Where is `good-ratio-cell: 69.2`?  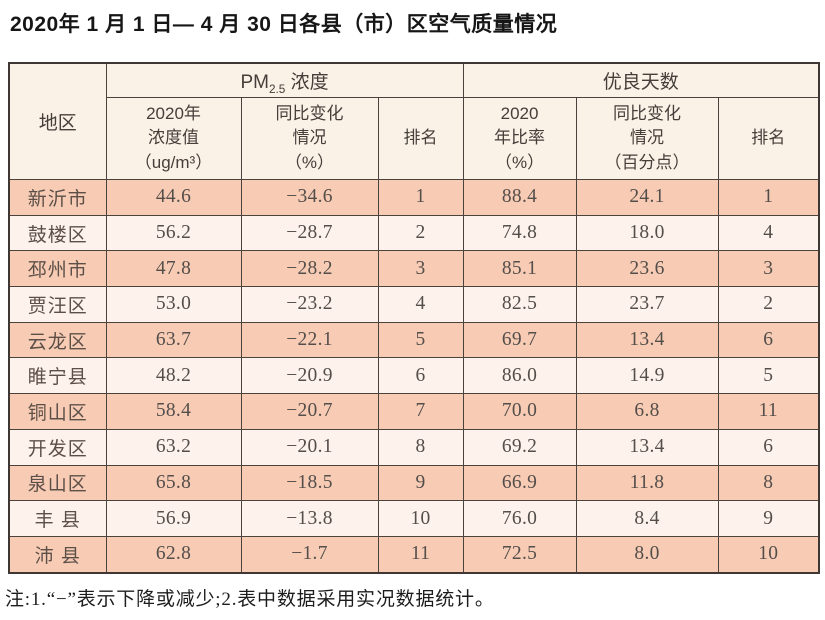
good-ratio-cell: 69.2 is located at coordinates (519, 447).